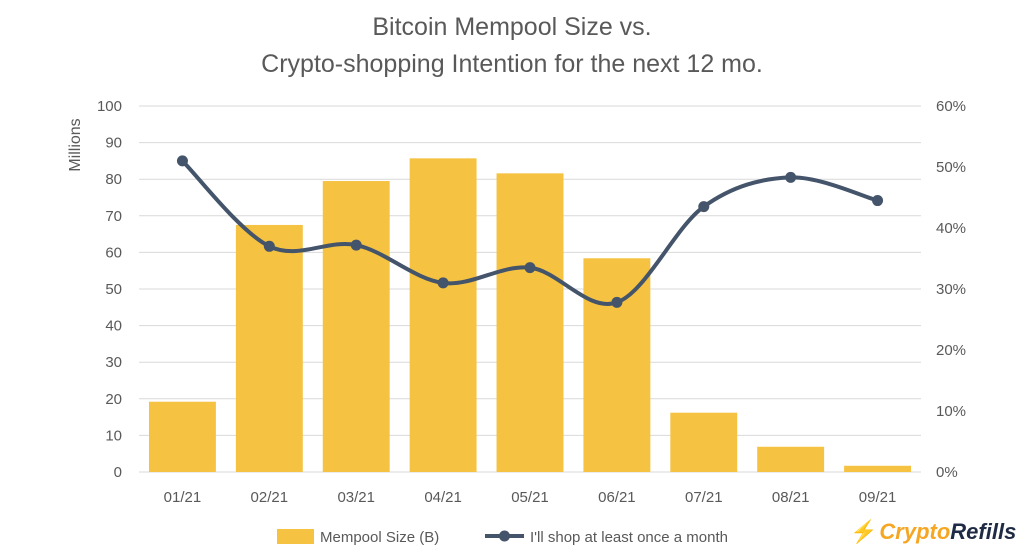  I want to click on x-tick-label: 07/21, so click(704, 497).